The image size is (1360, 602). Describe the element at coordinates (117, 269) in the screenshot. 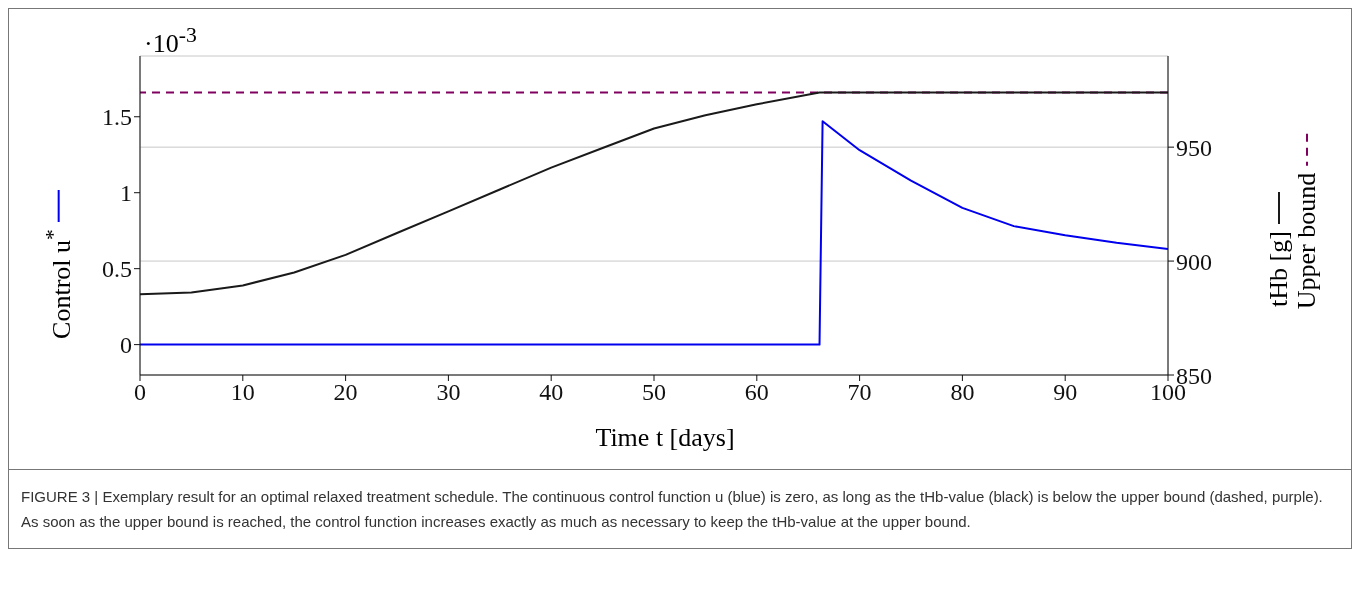

I see `y-tick-label: 0.5` at that location.